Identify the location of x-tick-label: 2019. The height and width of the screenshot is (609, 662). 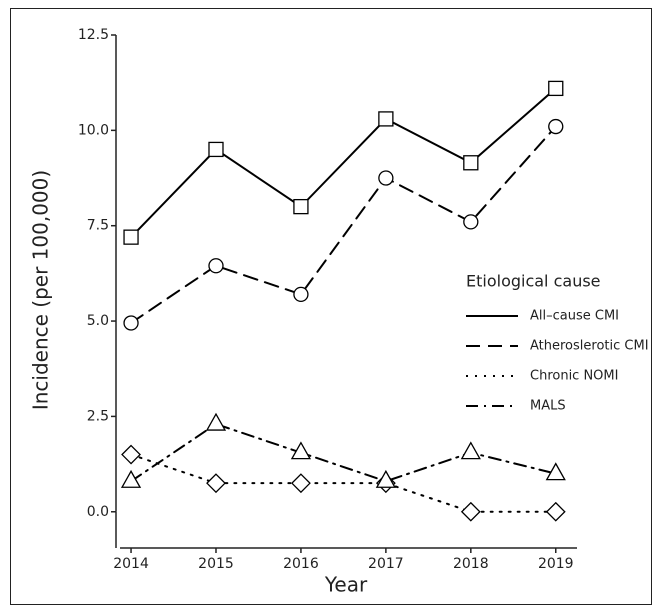
(556, 564).